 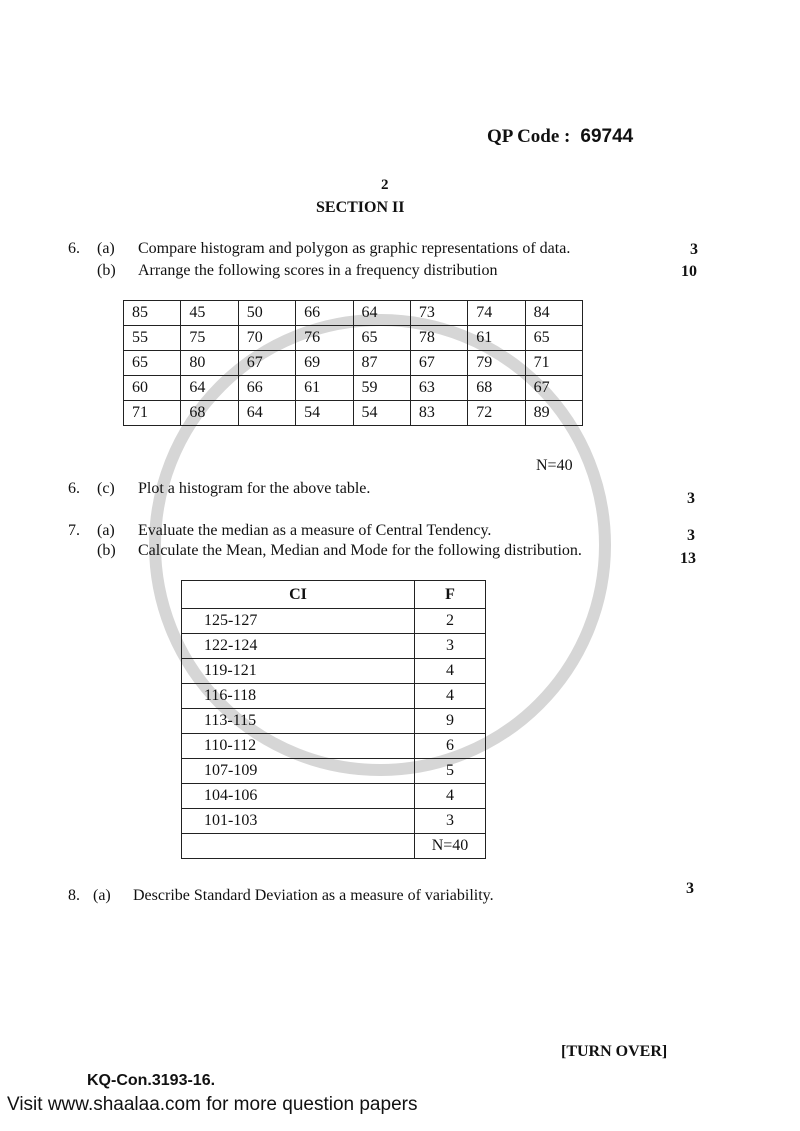 I want to click on score-cell: 45, so click(x=209, y=313).